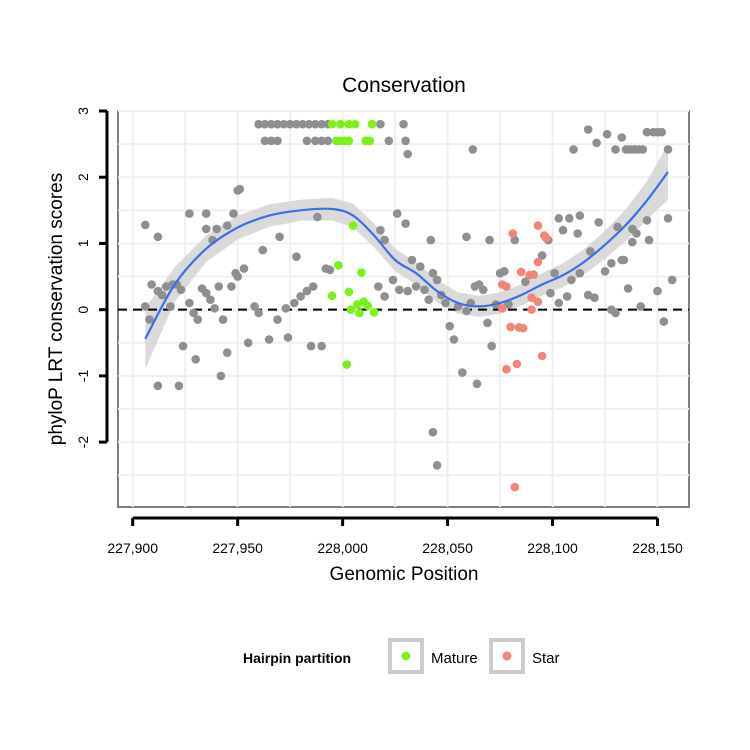  I want to click on legend-swatch-mature, so click(406, 656).